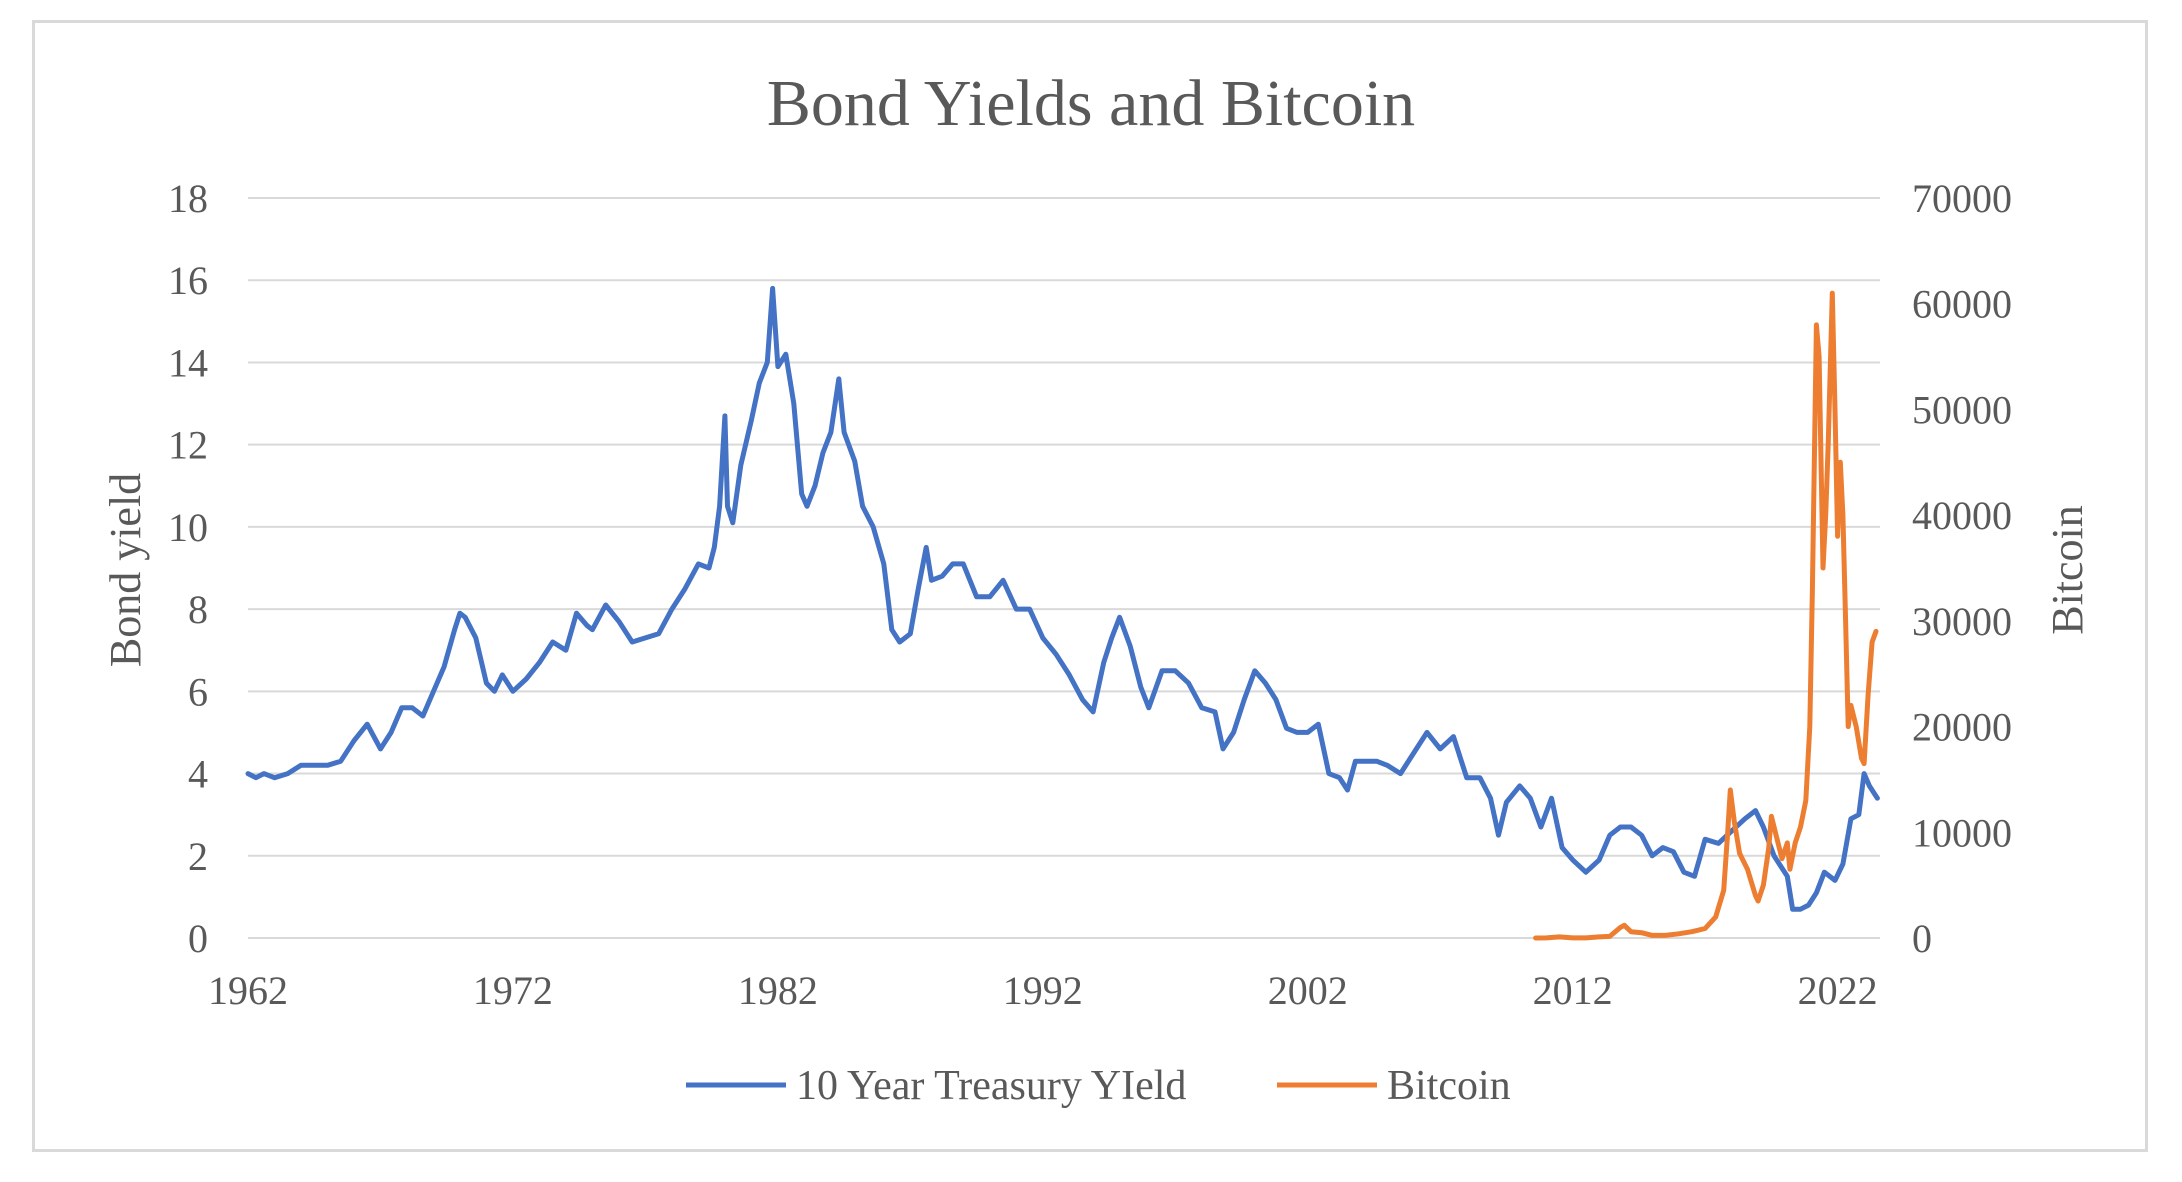 The width and height of the screenshot is (2182, 1182). What do you see at coordinates (198, 774) in the screenshot?
I see `y-tick-label: 4` at bounding box center [198, 774].